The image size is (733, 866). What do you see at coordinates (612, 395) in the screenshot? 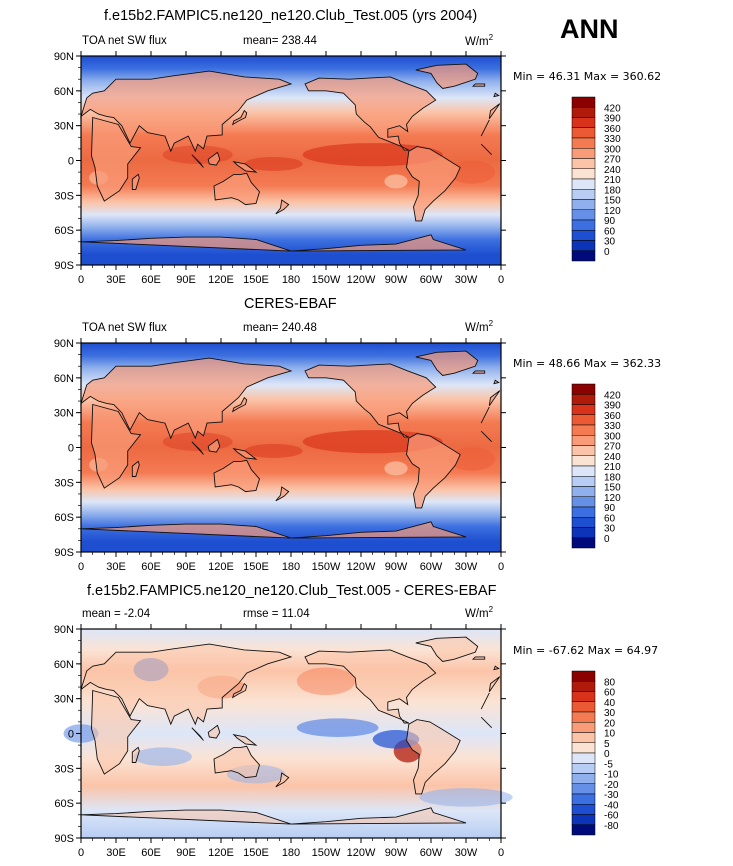
I see `colorbar-label: 420` at bounding box center [612, 395].